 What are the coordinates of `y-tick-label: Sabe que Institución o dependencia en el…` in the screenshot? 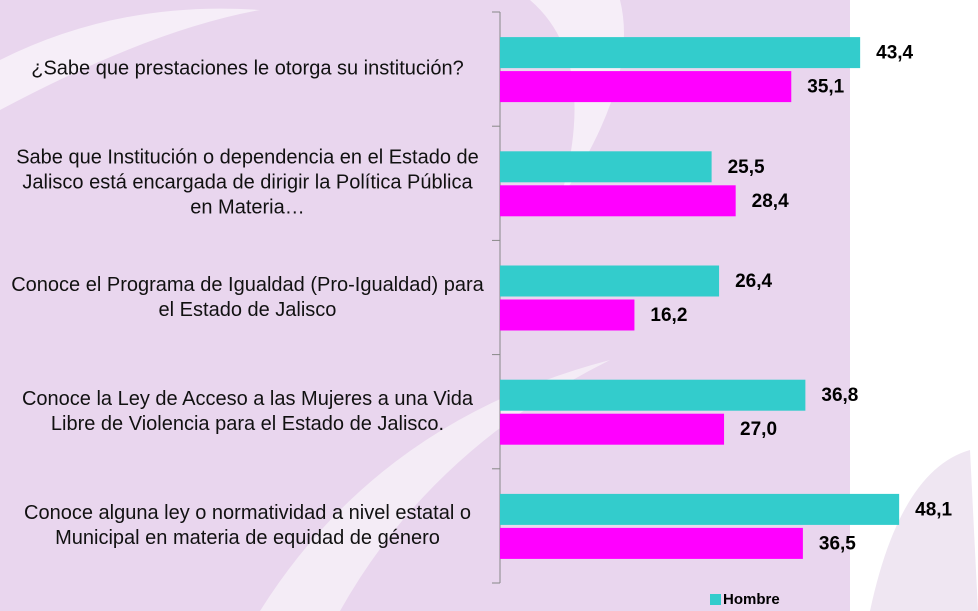 It's located at (247, 182).